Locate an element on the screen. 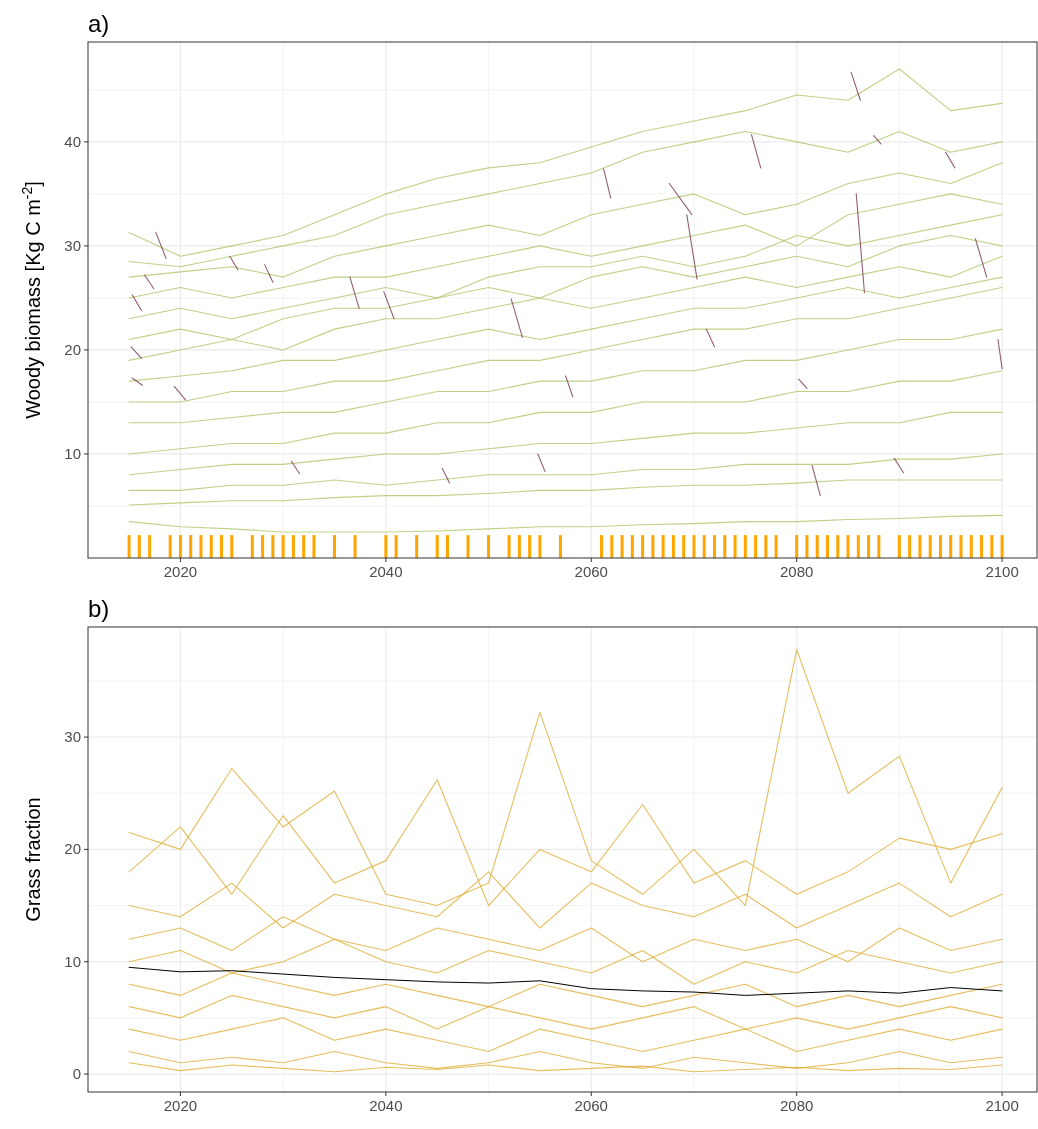 The width and height of the screenshot is (1038, 1129). y-axis-title: Grass fraction is located at coordinates (33, 859).